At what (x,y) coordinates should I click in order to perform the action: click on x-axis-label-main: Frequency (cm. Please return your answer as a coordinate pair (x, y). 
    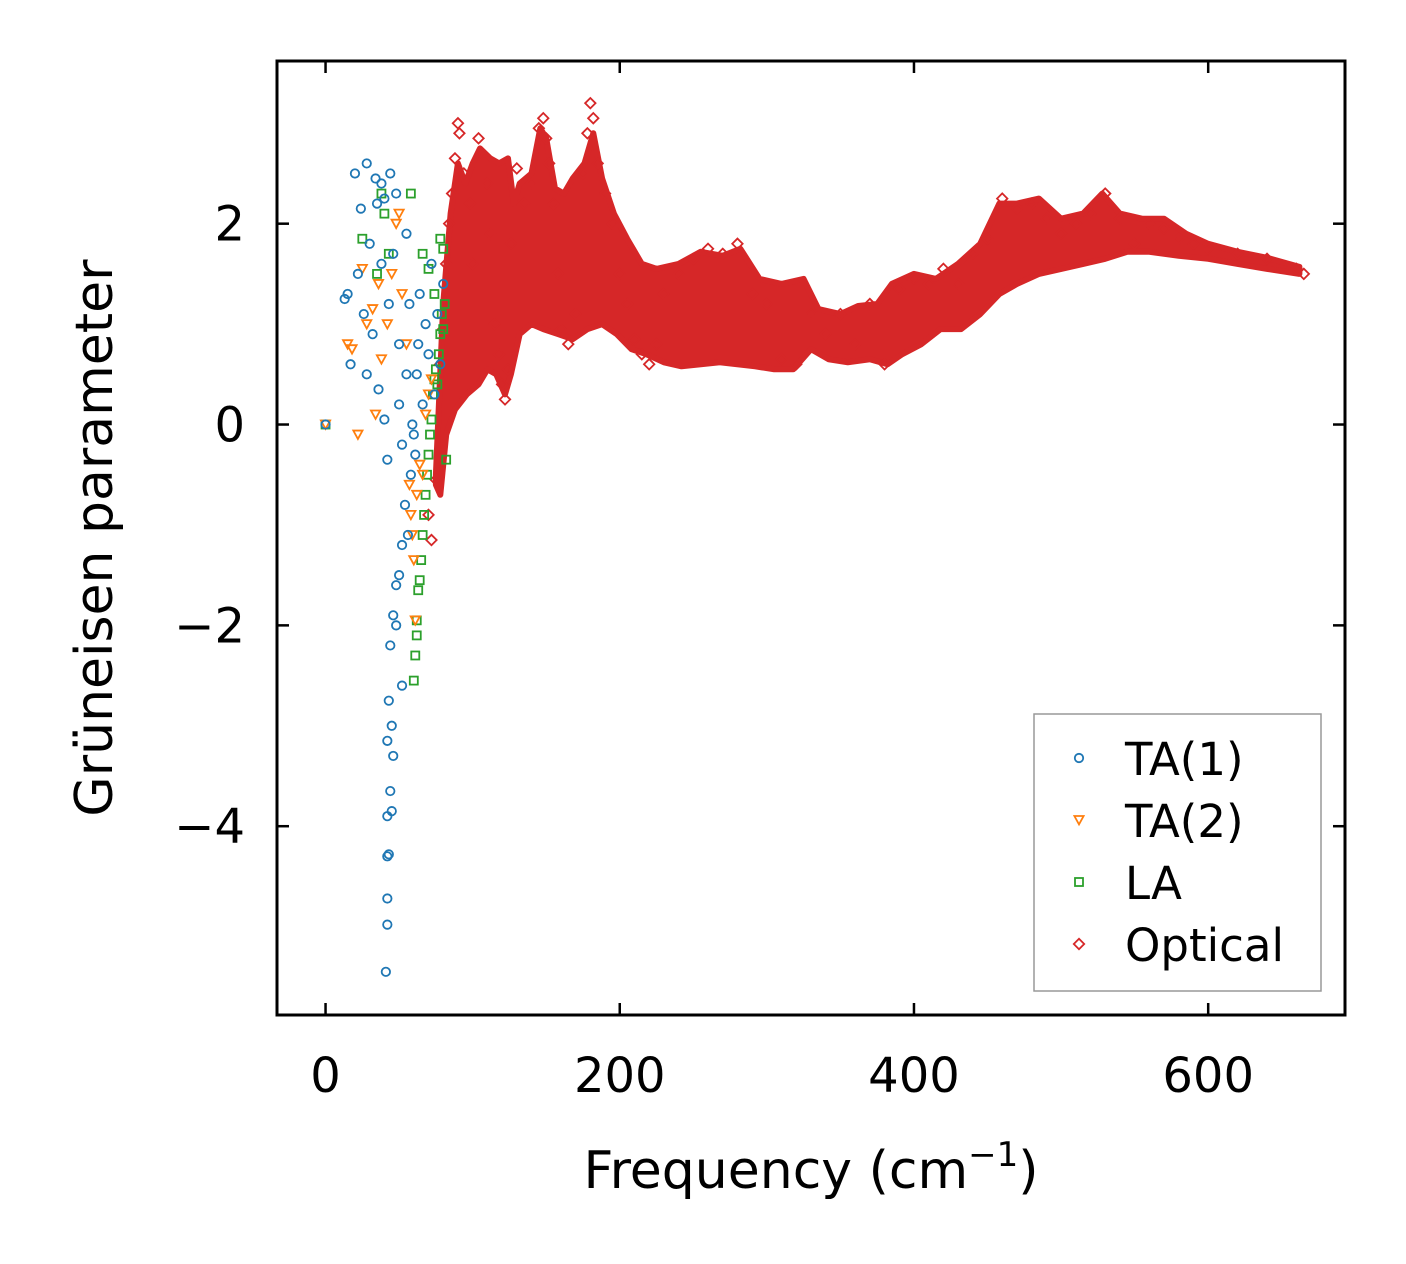
    Looking at the image, I should click on (775, 1171).